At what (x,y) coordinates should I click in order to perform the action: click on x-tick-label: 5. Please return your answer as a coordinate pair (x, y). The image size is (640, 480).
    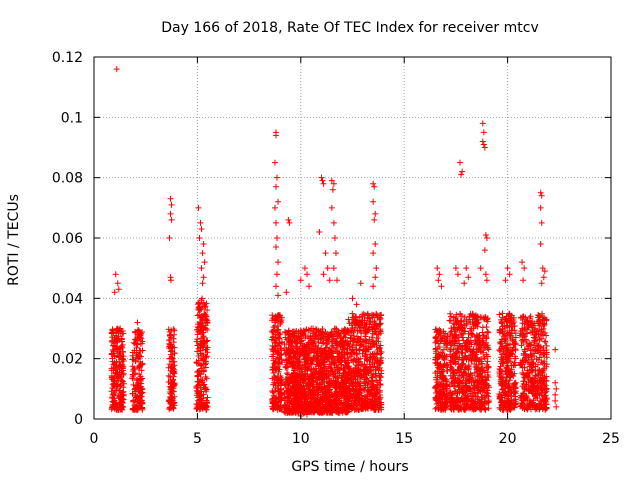
    Looking at the image, I should click on (197, 439).